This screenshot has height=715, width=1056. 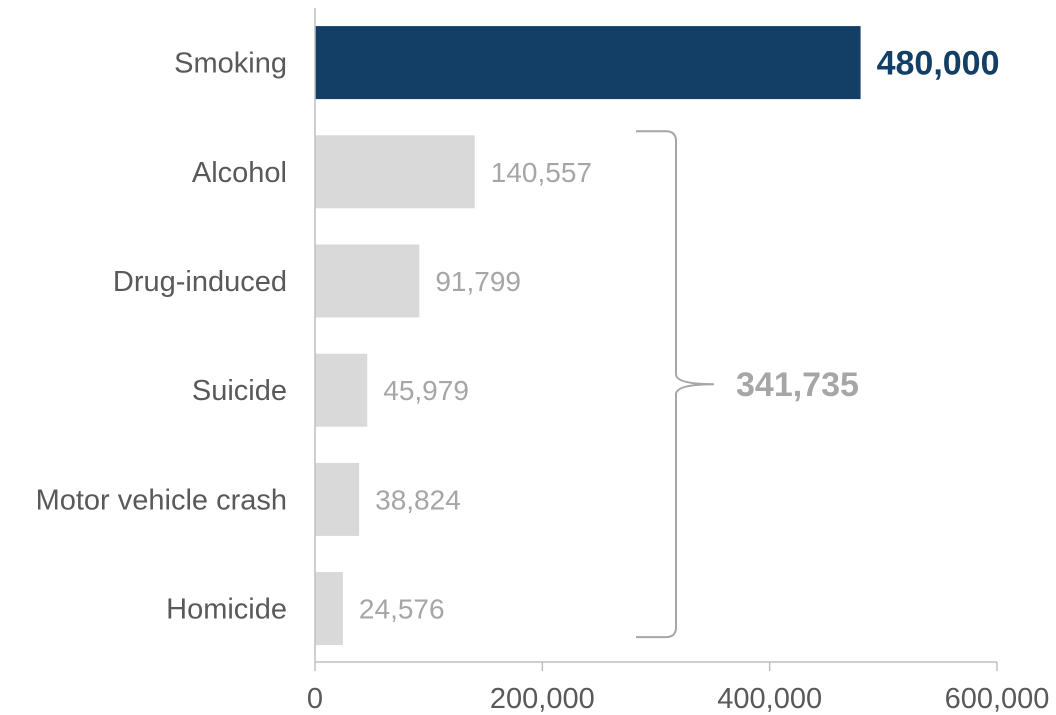 What do you see at coordinates (329, 609) in the screenshot?
I see `bar-homicide` at bounding box center [329, 609].